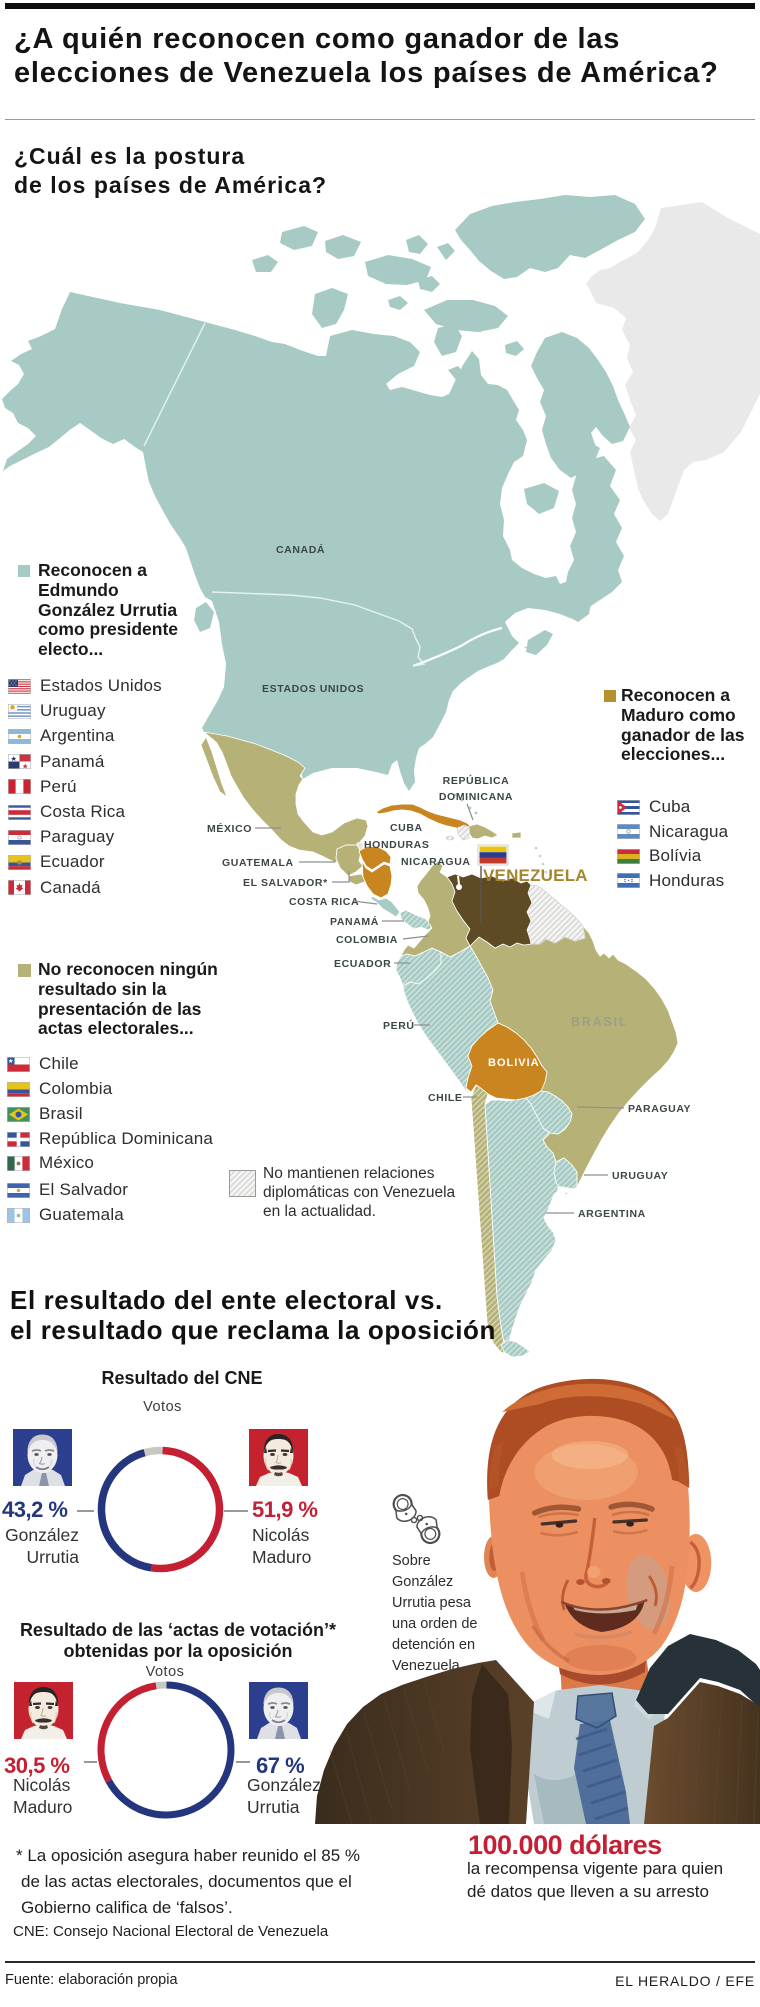 The width and height of the screenshot is (760, 2007). Describe the element at coordinates (313, 689) in the screenshot. I see `svg-text: ESTADOS UNIDOS` at that location.